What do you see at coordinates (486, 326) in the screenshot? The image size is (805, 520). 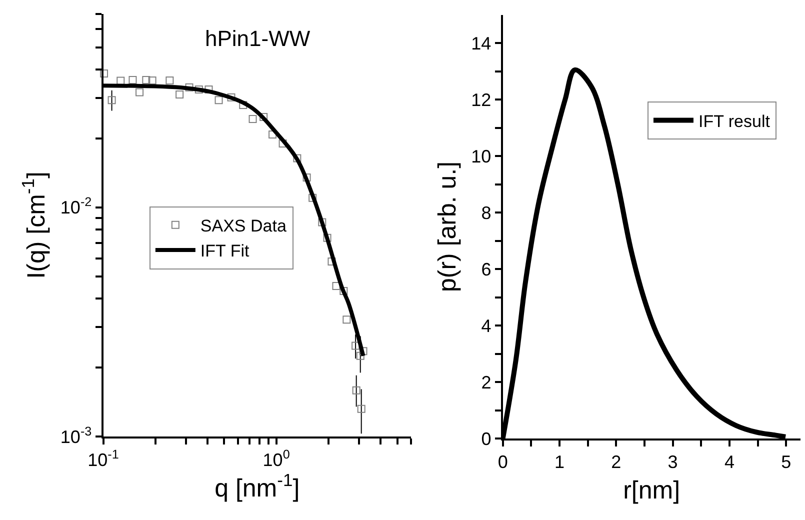 I see `y-tick-label: 4` at bounding box center [486, 326].